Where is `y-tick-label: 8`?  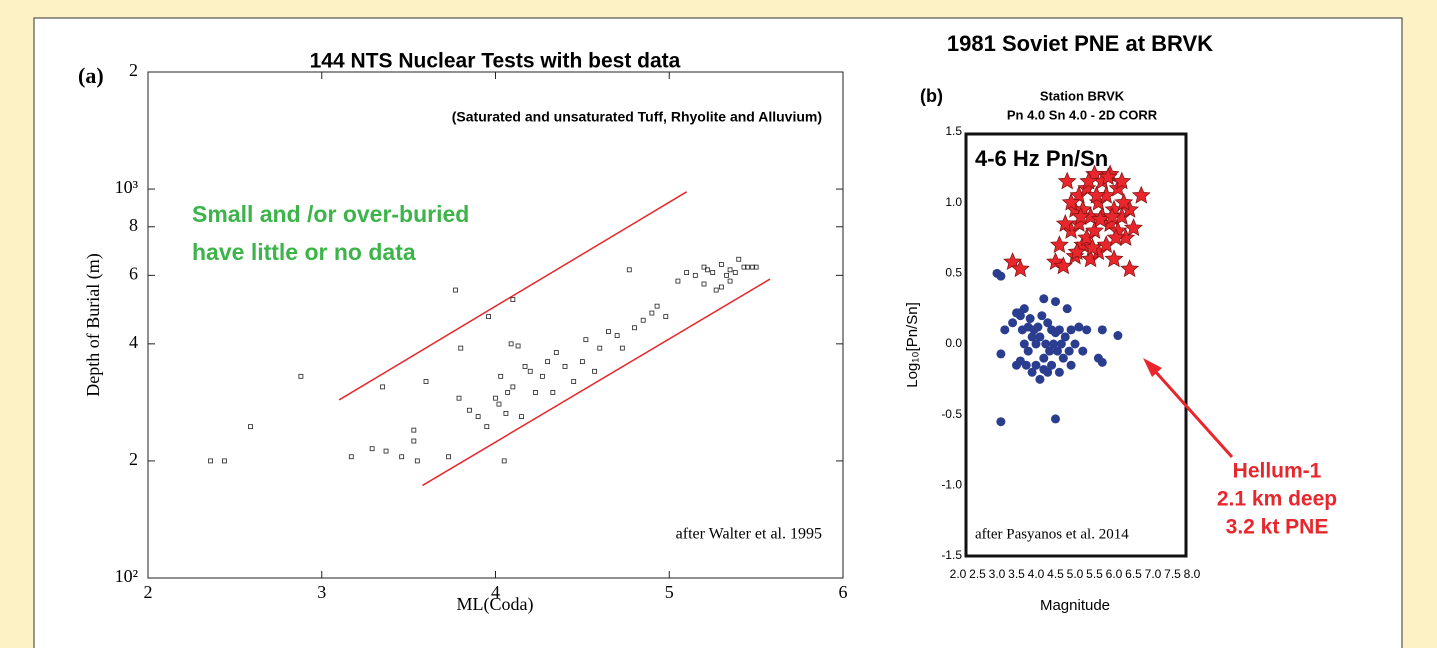 y-tick-label: 8 is located at coordinates (133, 225).